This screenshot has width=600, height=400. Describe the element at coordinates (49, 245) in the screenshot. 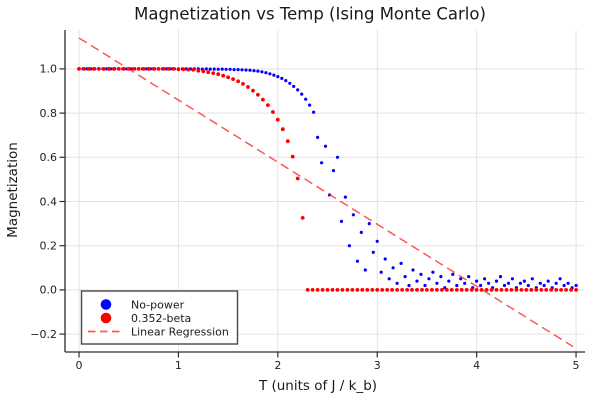

I see `y-tick-label-2: 0.2` at that location.